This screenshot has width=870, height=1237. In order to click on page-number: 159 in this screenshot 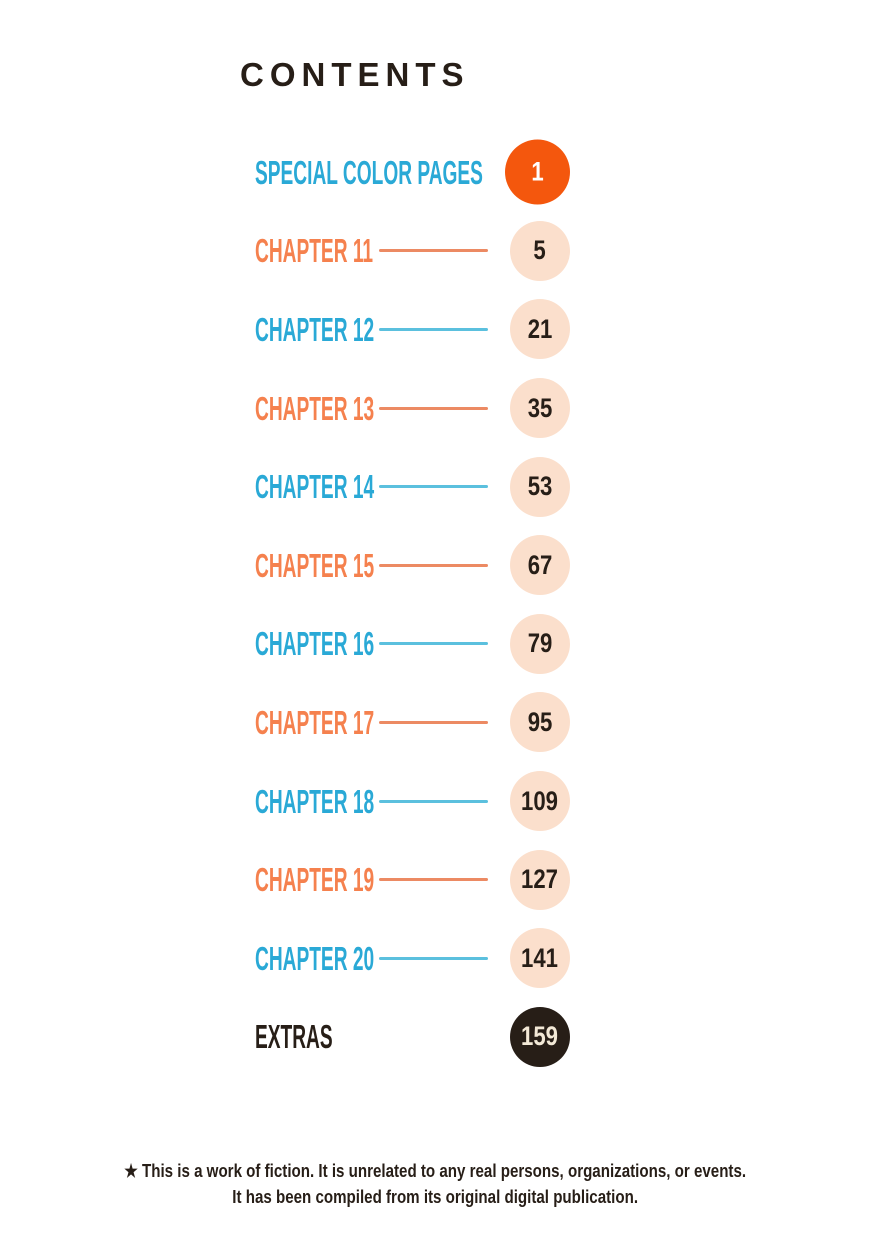, I will do `click(540, 1036)`.